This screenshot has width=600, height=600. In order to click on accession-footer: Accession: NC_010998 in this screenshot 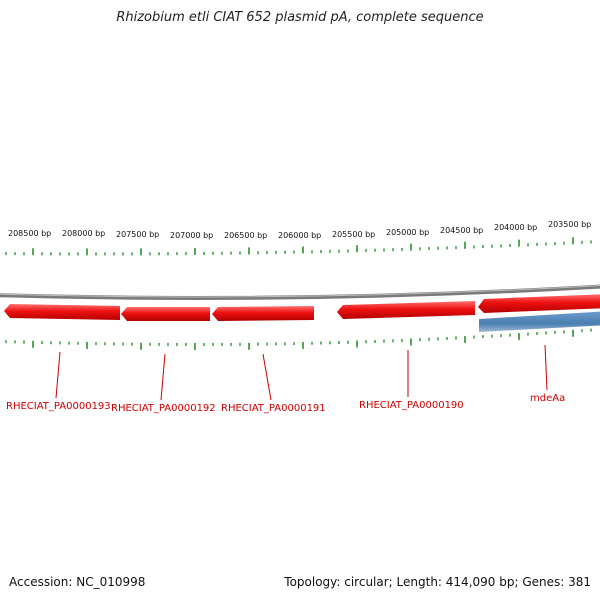, I will do `click(77, 582)`.